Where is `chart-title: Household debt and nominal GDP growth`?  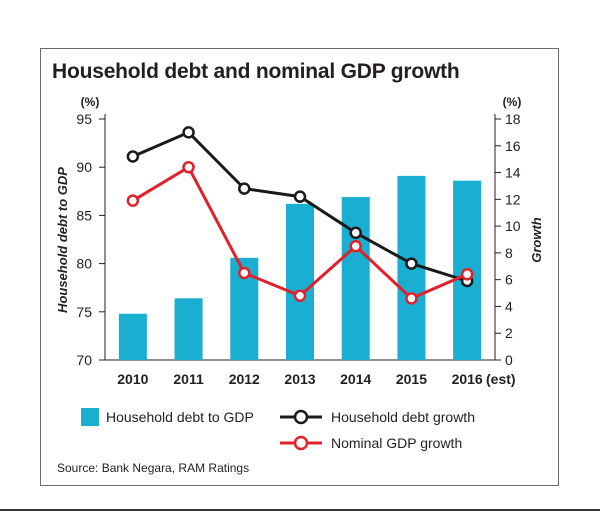
chart-title: Household debt and nominal GDP growth is located at coordinates (256, 71).